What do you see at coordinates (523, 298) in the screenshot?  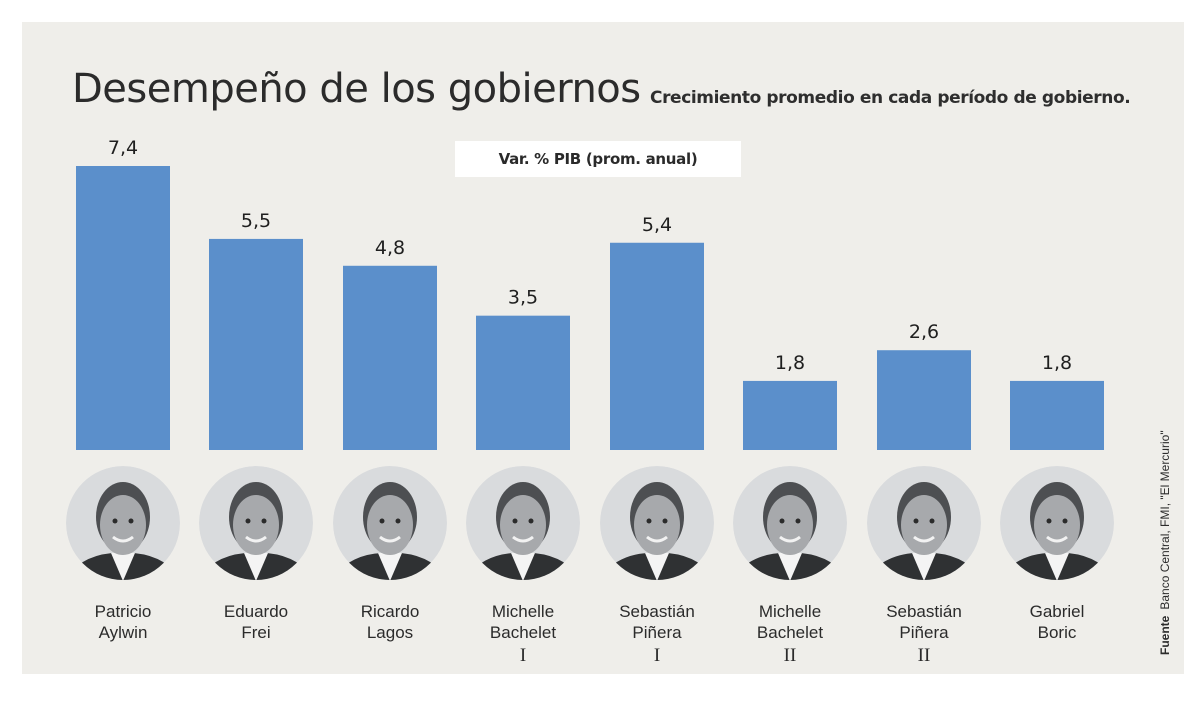 I see `data-label: 3,5` at bounding box center [523, 298].